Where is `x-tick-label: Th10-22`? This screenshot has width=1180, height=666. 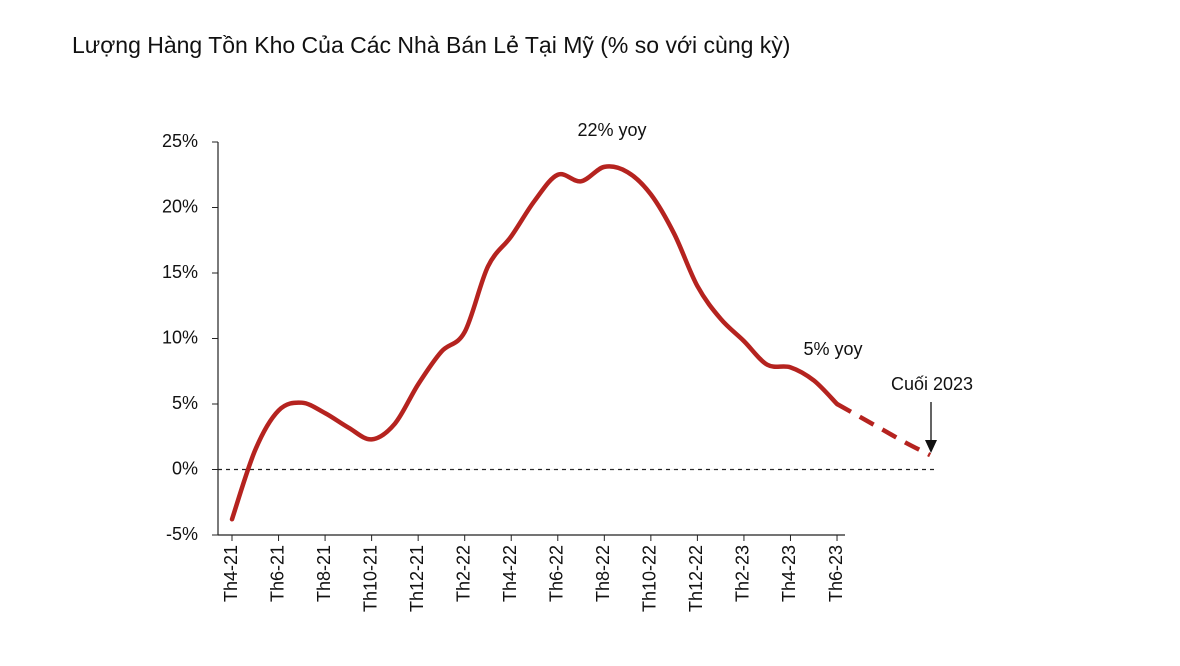 x-tick-label: Th10-22 is located at coordinates (650, 578).